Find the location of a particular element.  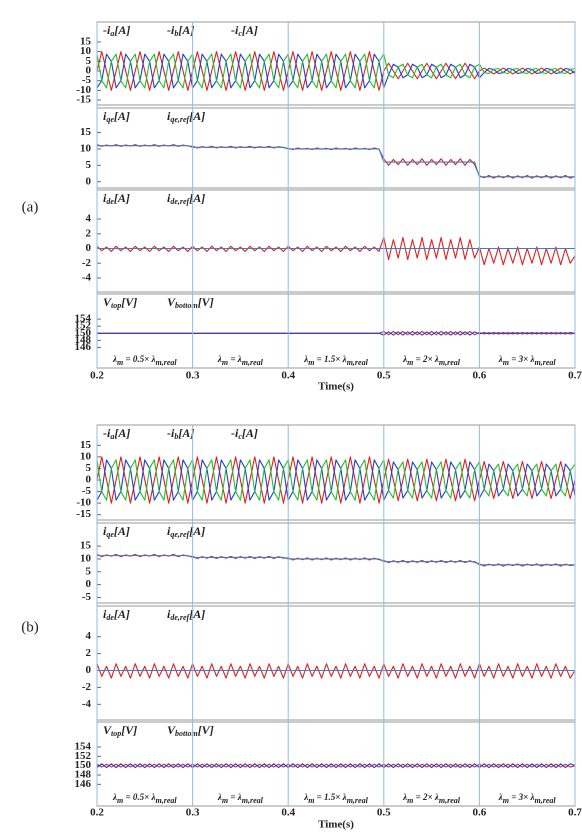

legend-label: Vbottom[V] is located at coordinates (190, 302).